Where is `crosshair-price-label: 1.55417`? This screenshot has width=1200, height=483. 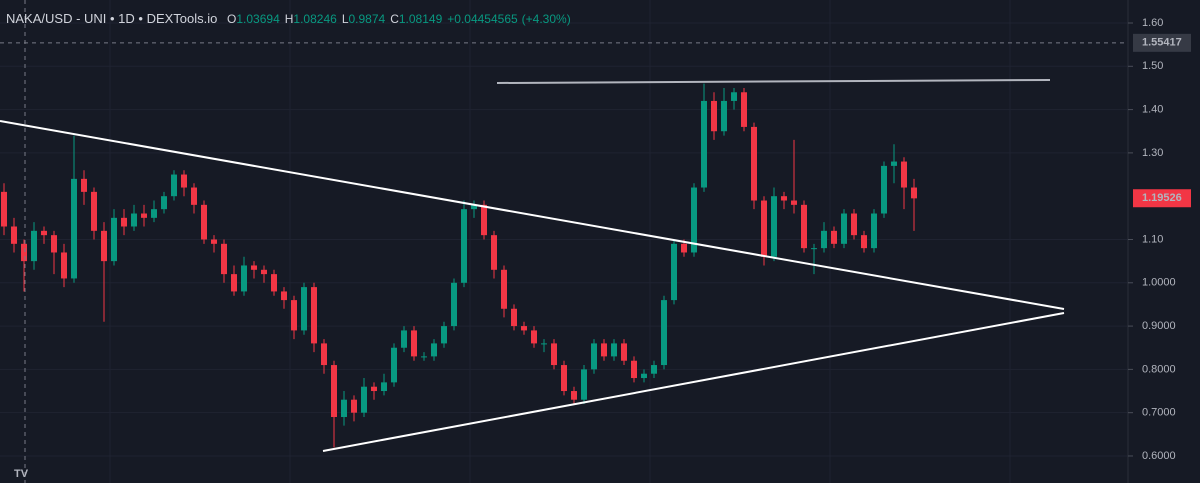 crosshair-price-label: 1.55417 is located at coordinates (1162, 43).